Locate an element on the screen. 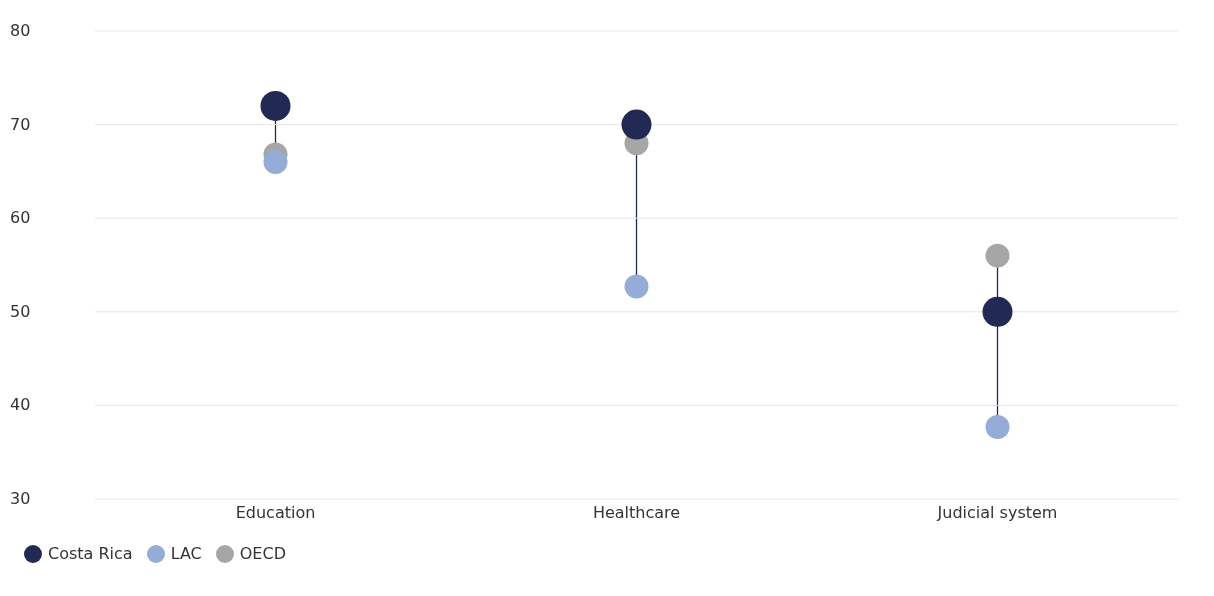  x-tick-label: Judicial system is located at coordinates (997, 513).